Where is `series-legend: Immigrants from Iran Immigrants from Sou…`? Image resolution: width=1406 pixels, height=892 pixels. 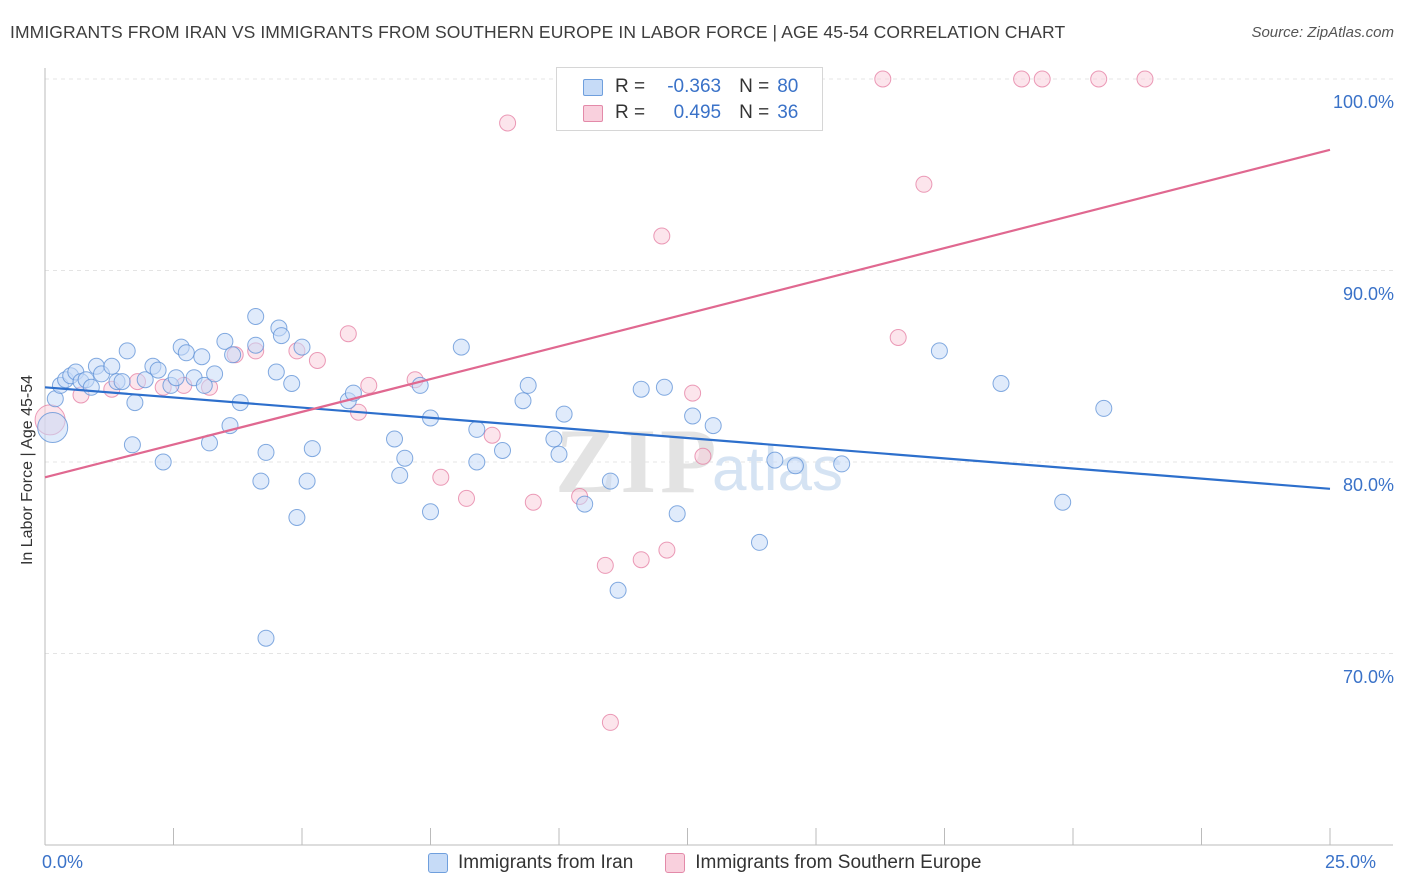
series-legend: Immigrants from Iran Immigrants from Sou… is located at coordinates (720, 863).